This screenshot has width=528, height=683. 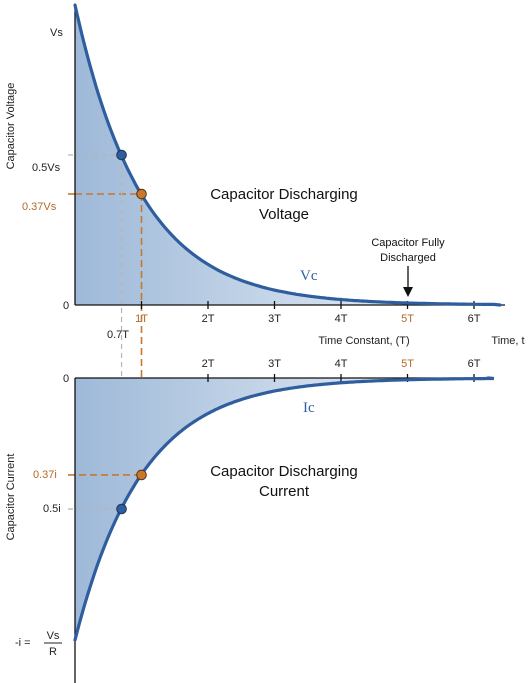 What do you see at coordinates (363, 341) in the screenshot?
I see `voltage-x-axis-label: Time Constant, (T)` at bounding box center [363, 341].